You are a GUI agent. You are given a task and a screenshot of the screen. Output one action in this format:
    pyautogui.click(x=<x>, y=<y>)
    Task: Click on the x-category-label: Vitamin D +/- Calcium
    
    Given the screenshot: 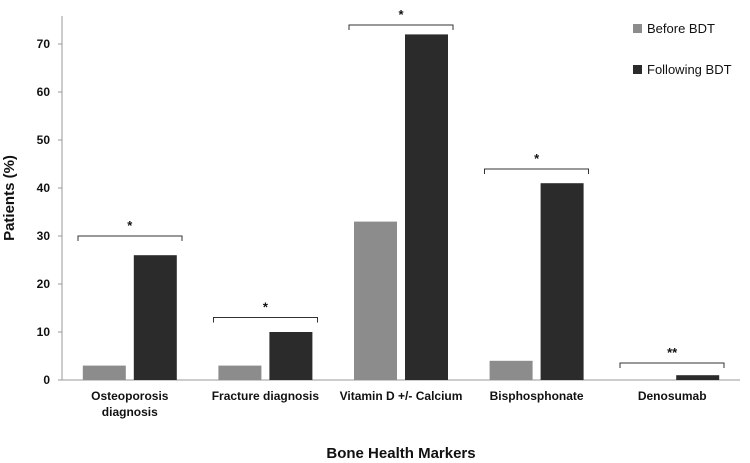 What is the action you would take?
    pyautogui.click(x=401, y=396)
    